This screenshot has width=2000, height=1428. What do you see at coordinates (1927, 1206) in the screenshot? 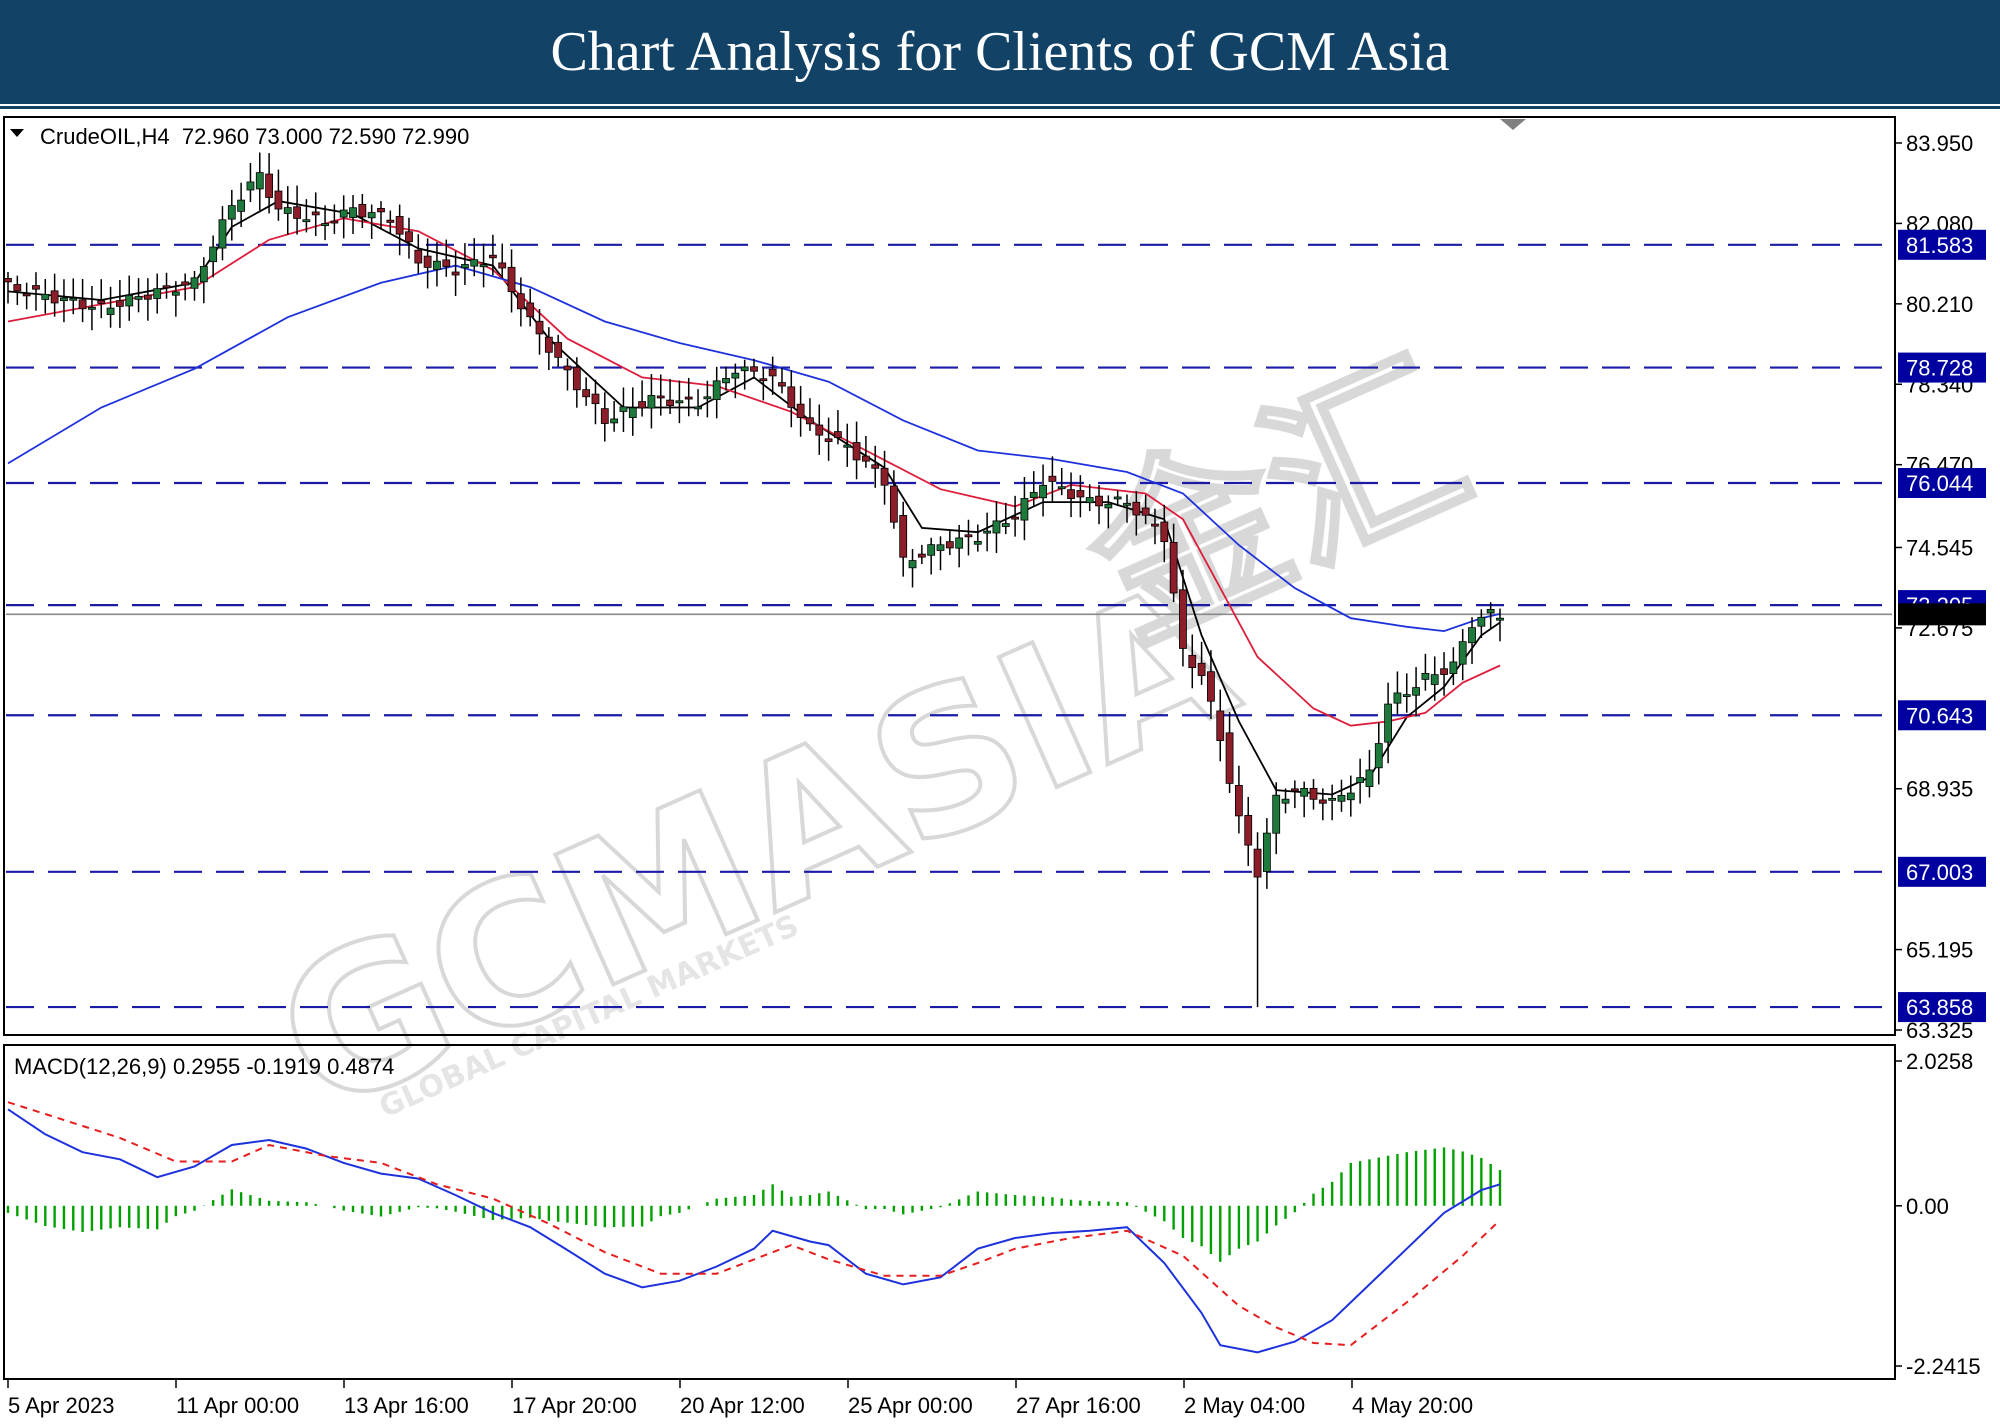
I see `macd-tick-label-1: 0.00` at bounding box center [1927, 1206].